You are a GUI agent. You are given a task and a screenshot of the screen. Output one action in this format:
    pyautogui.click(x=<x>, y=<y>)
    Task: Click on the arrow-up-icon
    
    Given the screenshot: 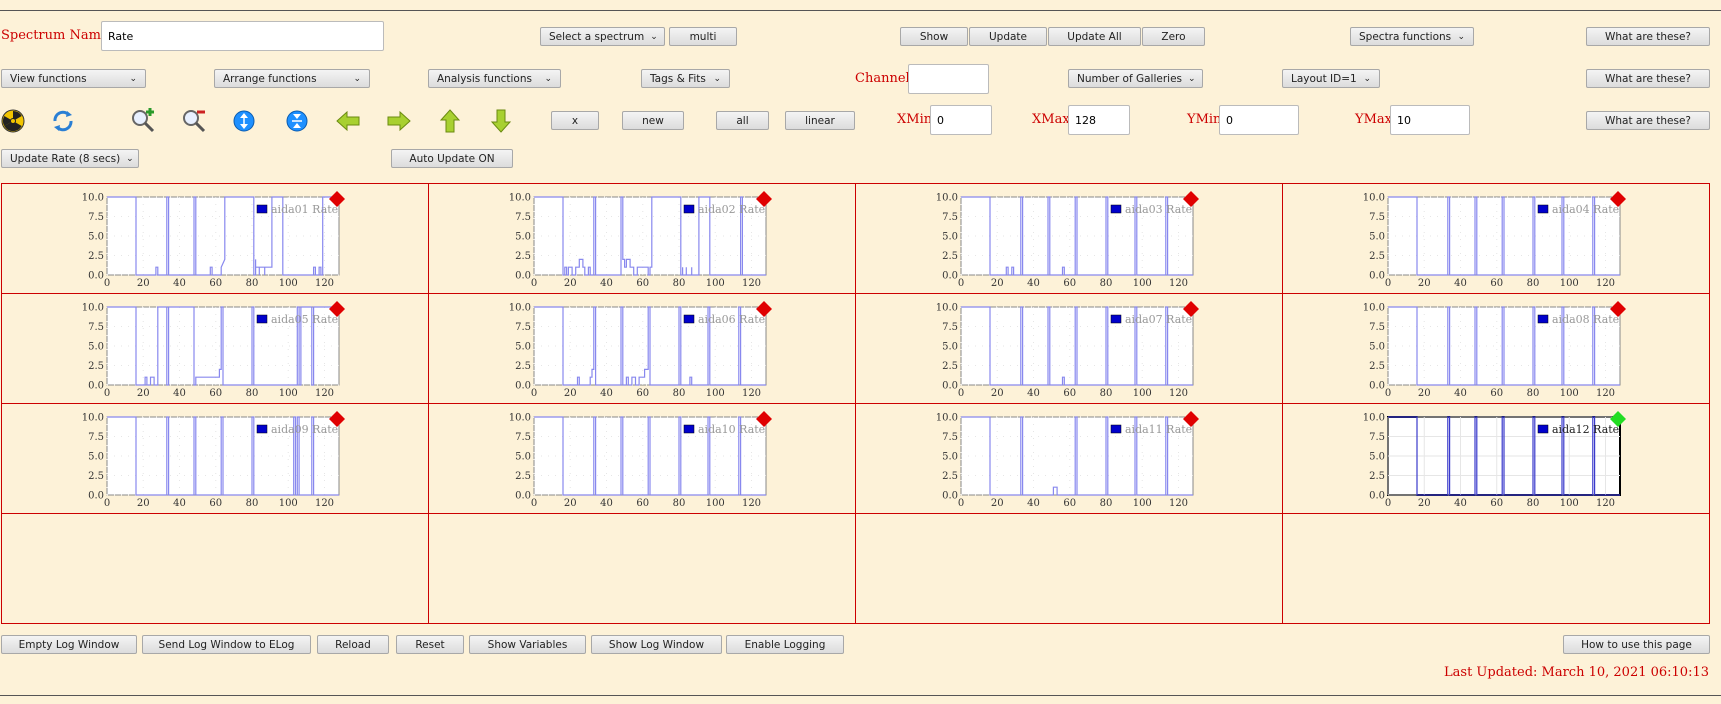 What is the action you would take?
    pyautogui.click(x=450, y=121)
    